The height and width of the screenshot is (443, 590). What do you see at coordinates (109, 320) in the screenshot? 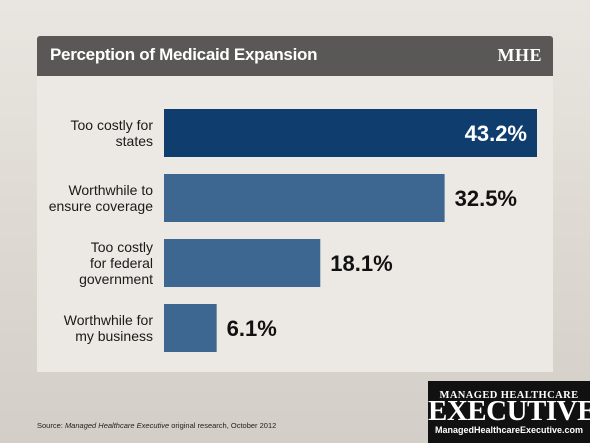
I see `category-label-line: Worthwhile for` at bounding box center [109, 320].